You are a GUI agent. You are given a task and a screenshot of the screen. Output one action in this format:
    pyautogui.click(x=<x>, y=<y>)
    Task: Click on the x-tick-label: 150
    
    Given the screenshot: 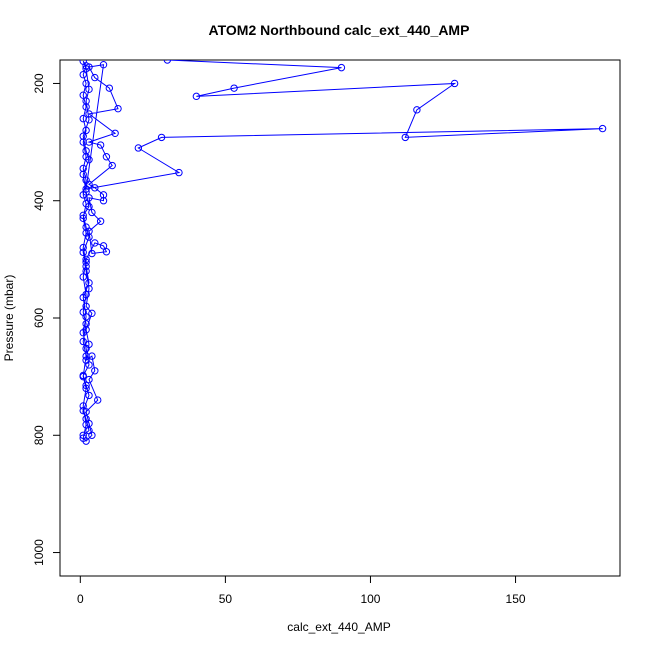 What is the action you would take?
    pyautogui.click(x=516, y=599)
    